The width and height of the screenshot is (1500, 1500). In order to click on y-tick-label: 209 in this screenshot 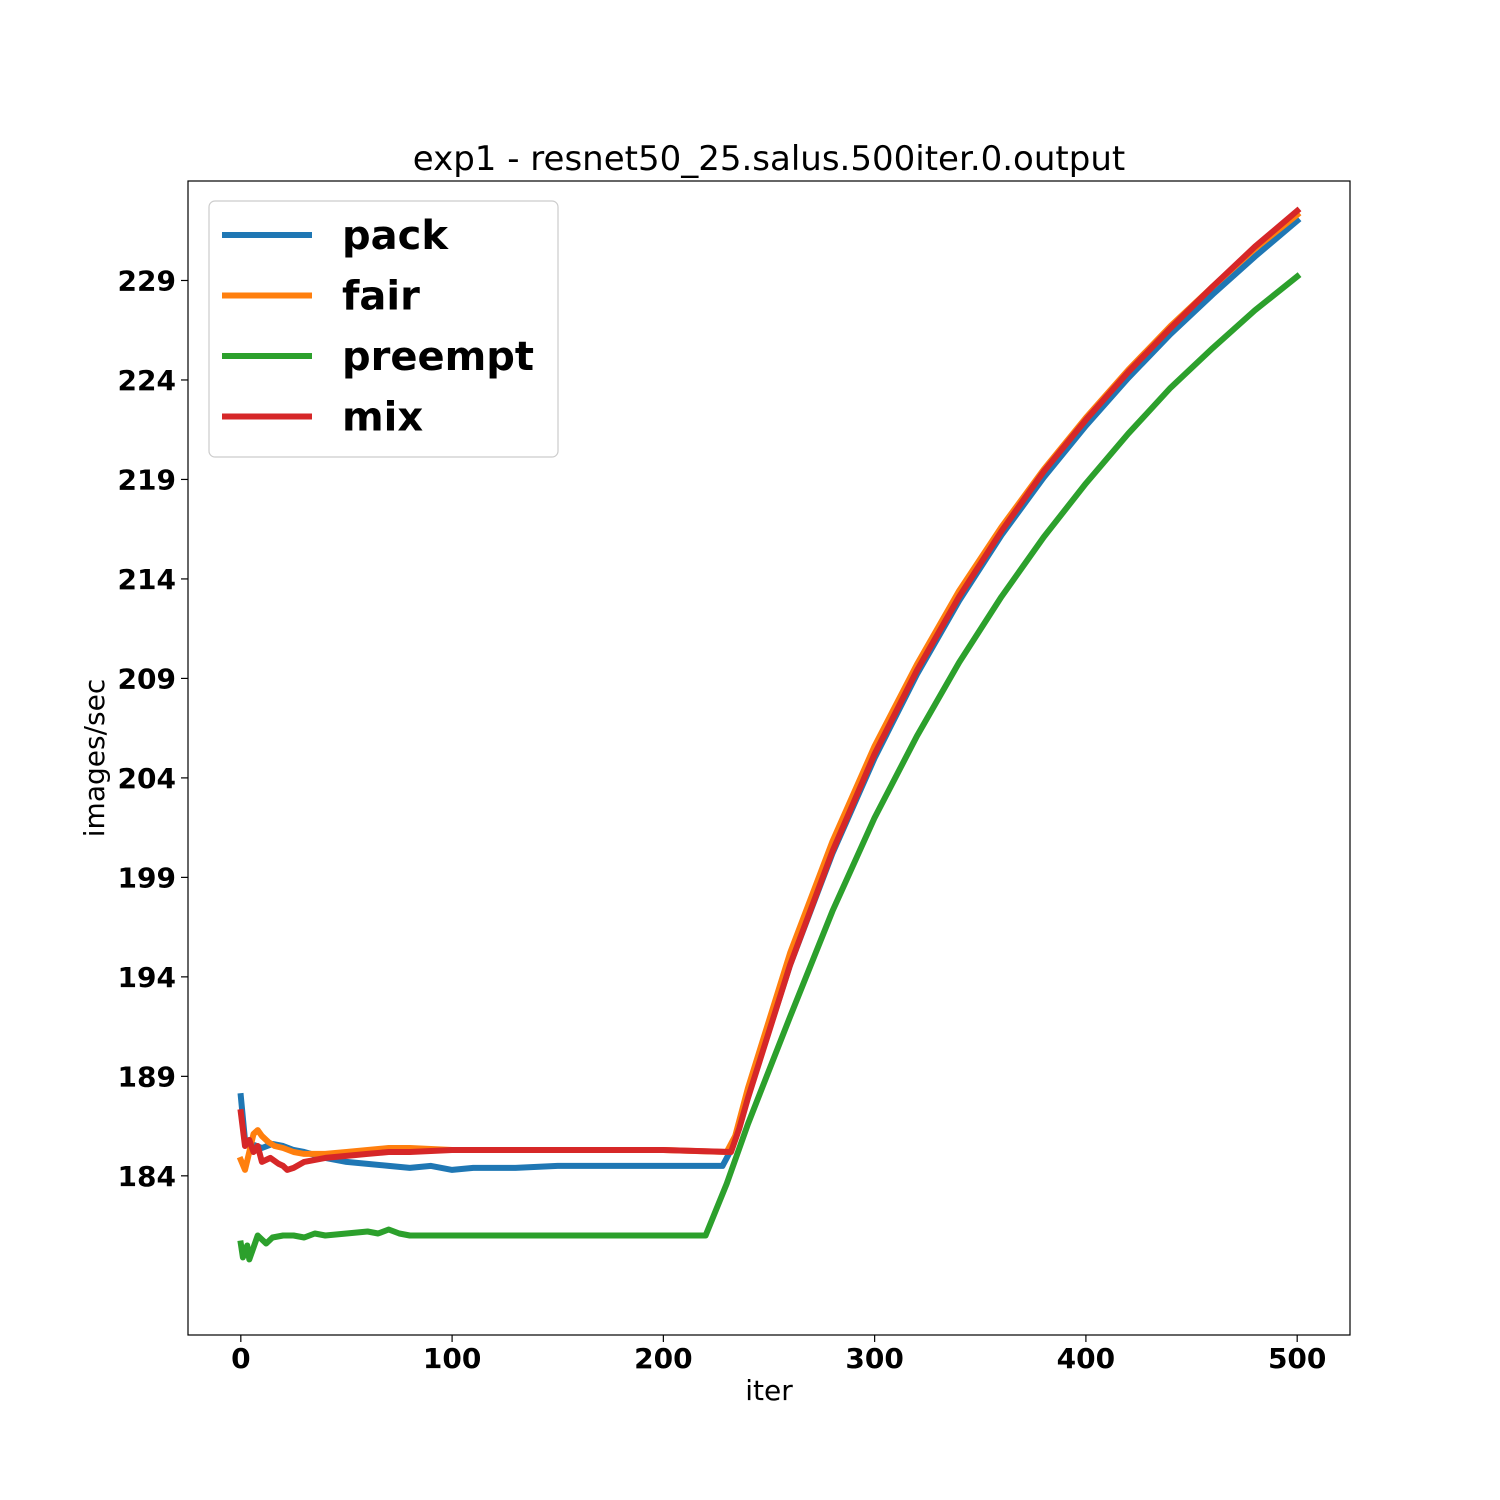, I will do `click(147, 678)`.